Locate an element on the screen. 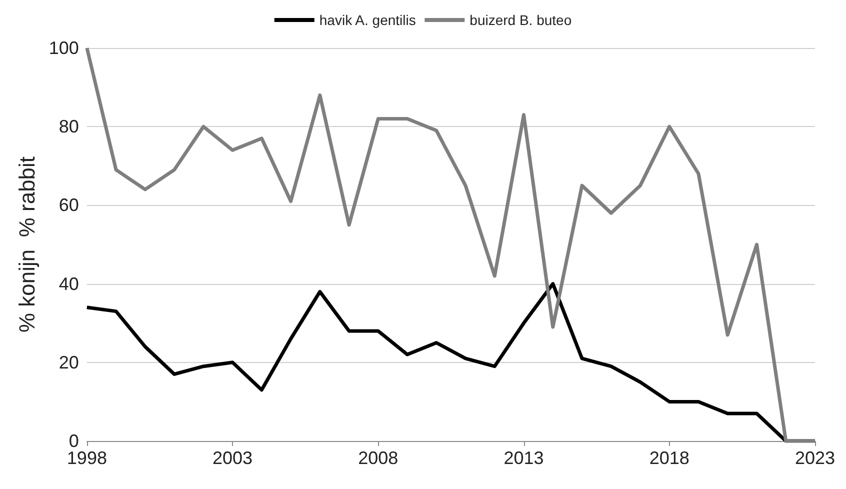 Image resolution: width=846 pixels, height=489 pixels. x-tick-label: 2023 is located at coordinates (814, 458).